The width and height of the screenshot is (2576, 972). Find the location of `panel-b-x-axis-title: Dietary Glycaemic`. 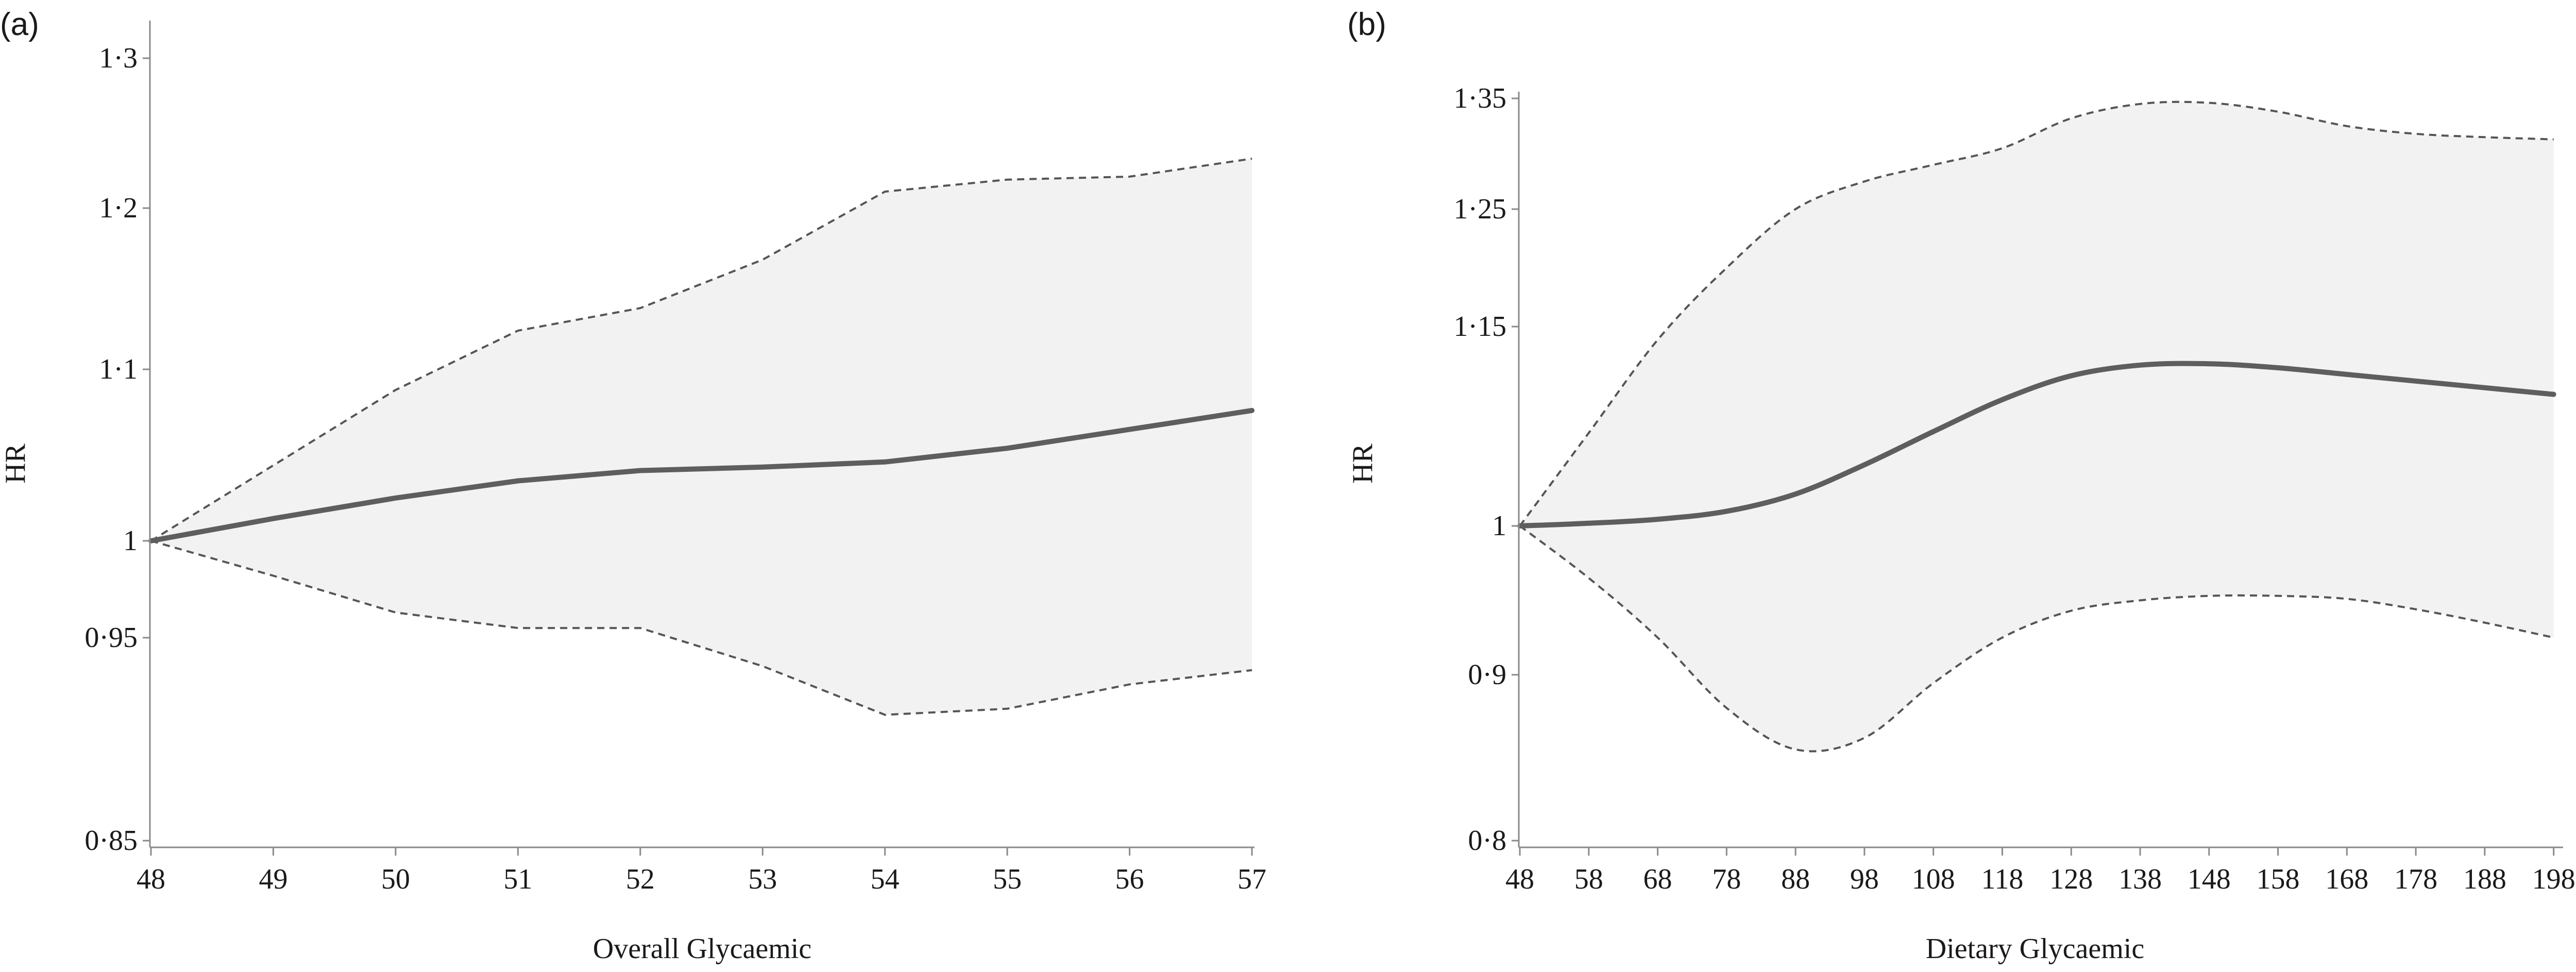

panel-b-x-axis-title: Dietary Glycaemic is located at coordinates (2035, 949).